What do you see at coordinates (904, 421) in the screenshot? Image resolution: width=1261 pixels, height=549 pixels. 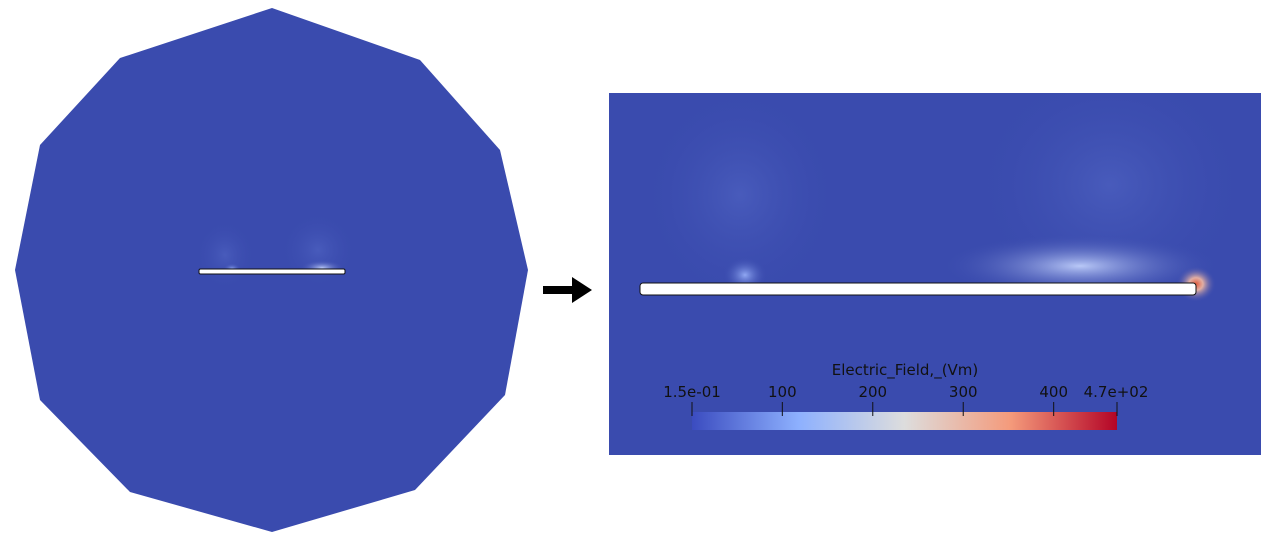 I see `colorbar-gradient` at bounding box center [904, 421].